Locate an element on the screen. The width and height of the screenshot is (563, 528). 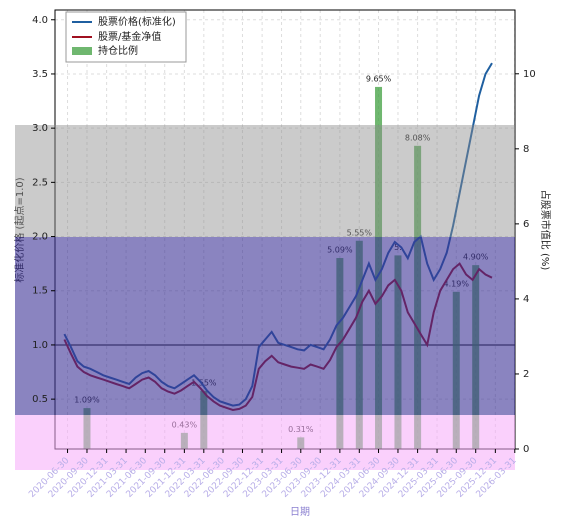
legend-label: 股票/基金净值 is located at coordinates (129, 36).